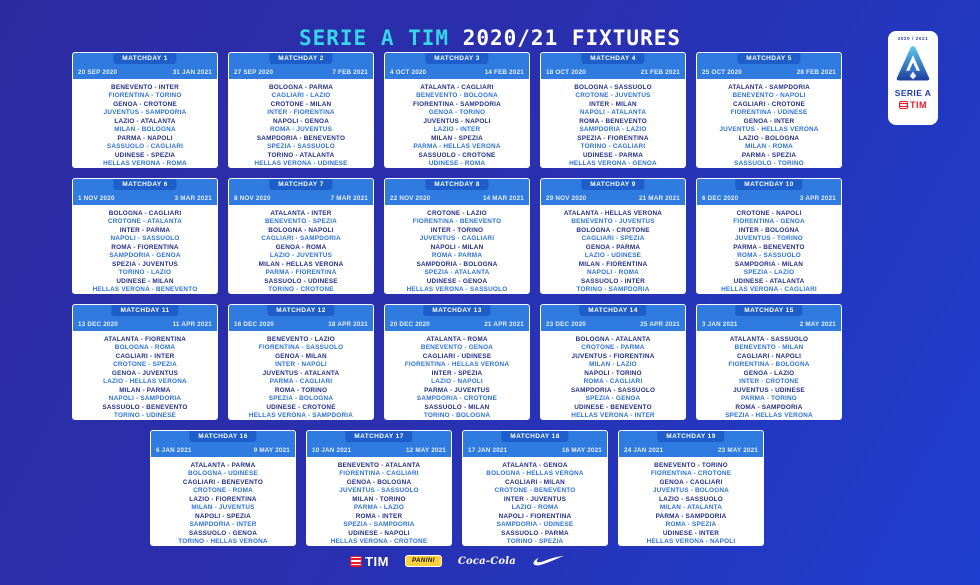 The width and height of the screenshot is (980, 585). I want to click on fixture: MILAN - TORINO, so click(379, 499).